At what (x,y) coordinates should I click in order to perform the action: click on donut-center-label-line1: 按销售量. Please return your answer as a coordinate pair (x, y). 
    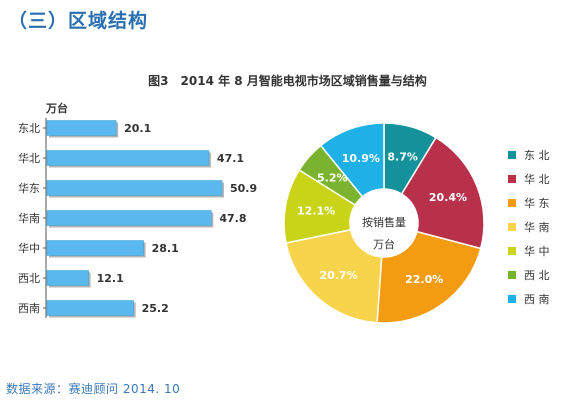
    Looking at the image, I should click on (384, 222).